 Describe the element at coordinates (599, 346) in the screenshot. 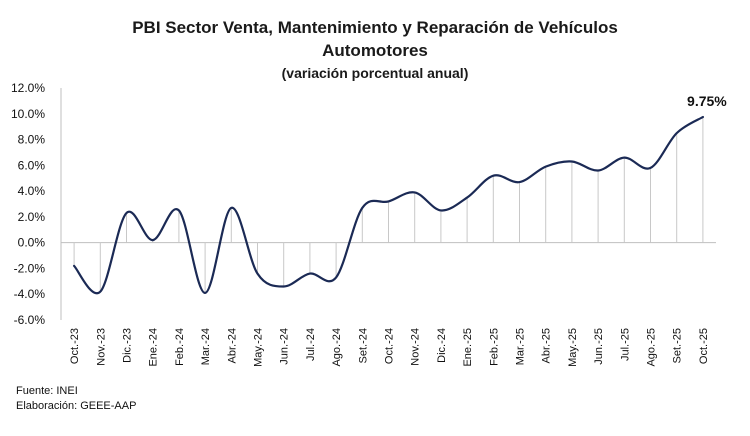

I see `x-tick-label: Jun.-25` at that location.